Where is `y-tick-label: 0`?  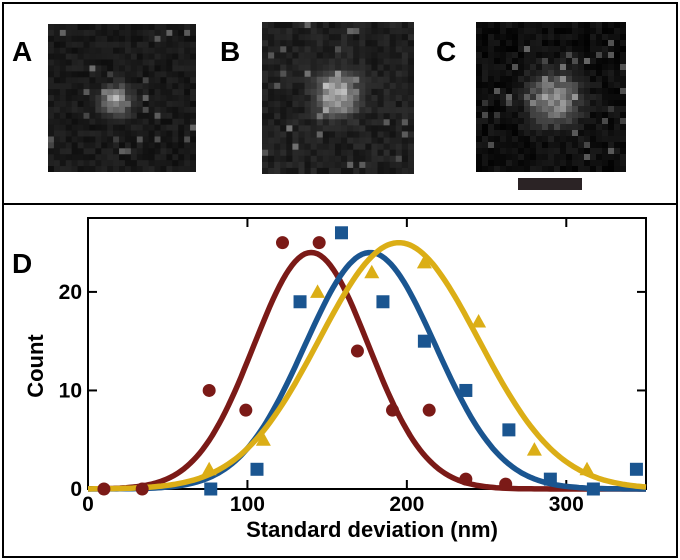 y-tick-label: 0 is located at coordinates (76, 489).